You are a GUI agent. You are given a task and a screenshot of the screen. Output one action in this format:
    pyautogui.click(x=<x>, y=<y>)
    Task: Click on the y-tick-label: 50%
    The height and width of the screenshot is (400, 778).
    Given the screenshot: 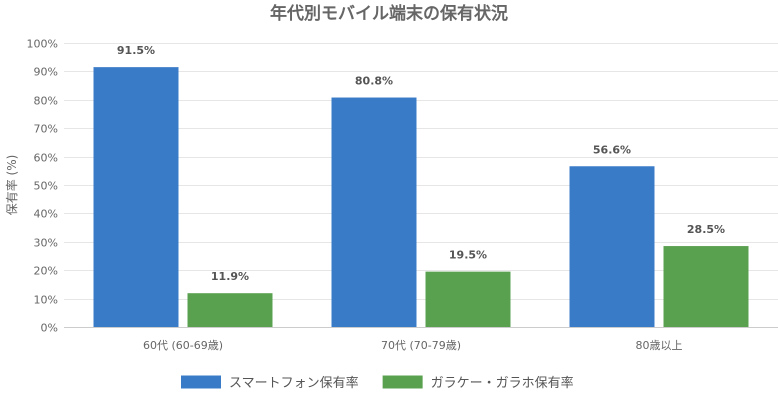 What is the action you would take?
    pyautogui.click(x=46, y=186)
    